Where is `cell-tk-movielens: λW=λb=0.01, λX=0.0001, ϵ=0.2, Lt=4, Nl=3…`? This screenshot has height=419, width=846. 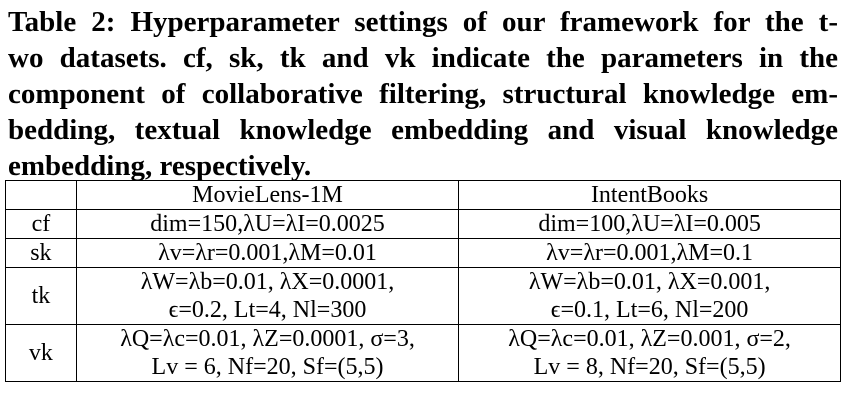
cell-tk-movielens: λW=λb=0.01, λX=0.0001, ϵ=0.2, Lt=4, Nl=3… is located at coordinates (267, 296).